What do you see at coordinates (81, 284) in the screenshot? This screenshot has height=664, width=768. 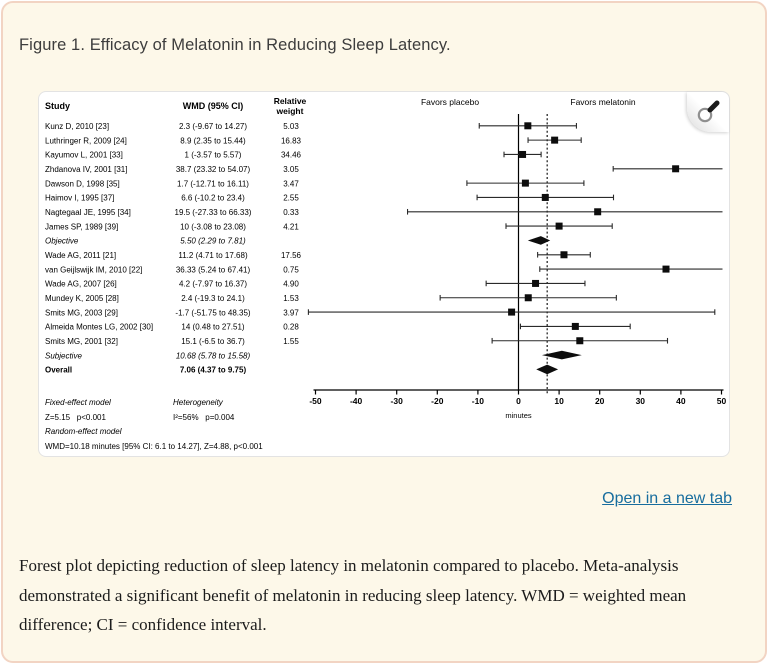 I see `study-name: Wade AG, 2007 [26]` at bounding box center [81, 284].